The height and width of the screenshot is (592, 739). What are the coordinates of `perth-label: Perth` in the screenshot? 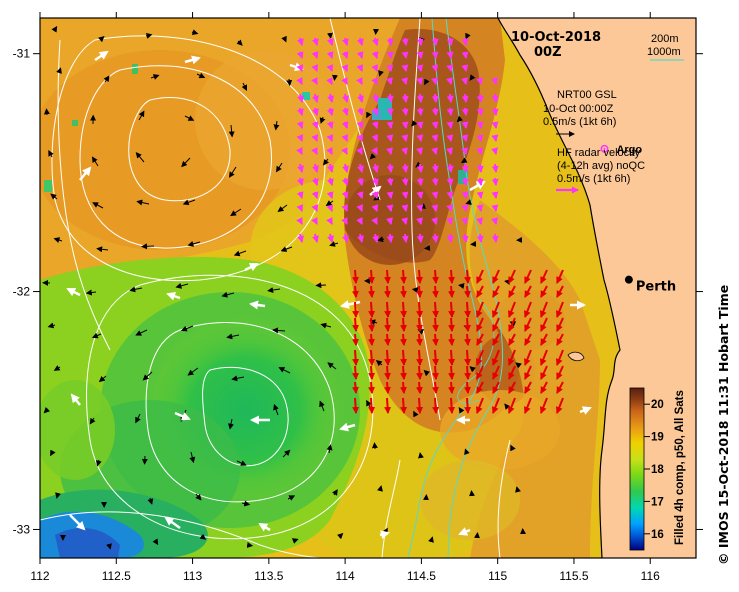 It's located at (656, 287).